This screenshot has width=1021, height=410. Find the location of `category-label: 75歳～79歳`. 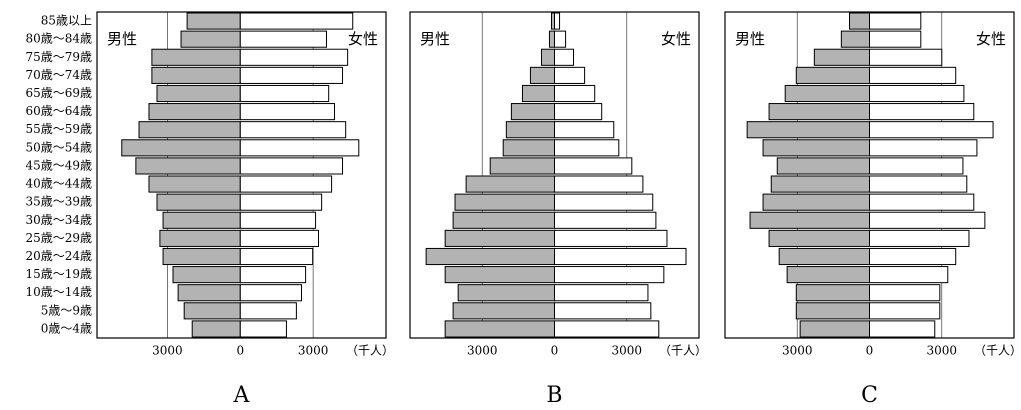

category-label: 75歳～79歳 is located at coordinates (58, 57).